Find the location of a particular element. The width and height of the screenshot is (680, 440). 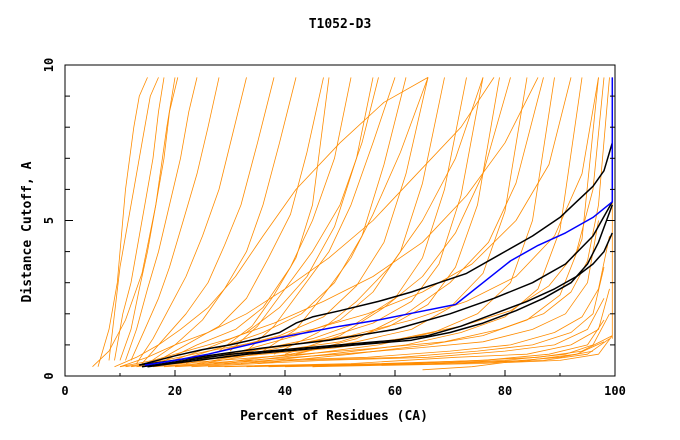

chart-title: T1052-D3 is located at coordinates (340, 24).